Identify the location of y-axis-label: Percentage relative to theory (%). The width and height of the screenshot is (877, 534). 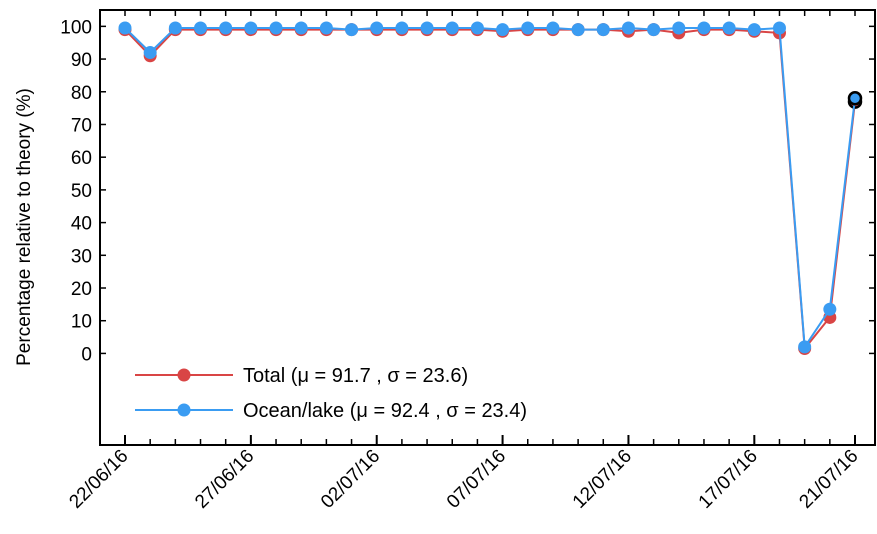
(24, 227).